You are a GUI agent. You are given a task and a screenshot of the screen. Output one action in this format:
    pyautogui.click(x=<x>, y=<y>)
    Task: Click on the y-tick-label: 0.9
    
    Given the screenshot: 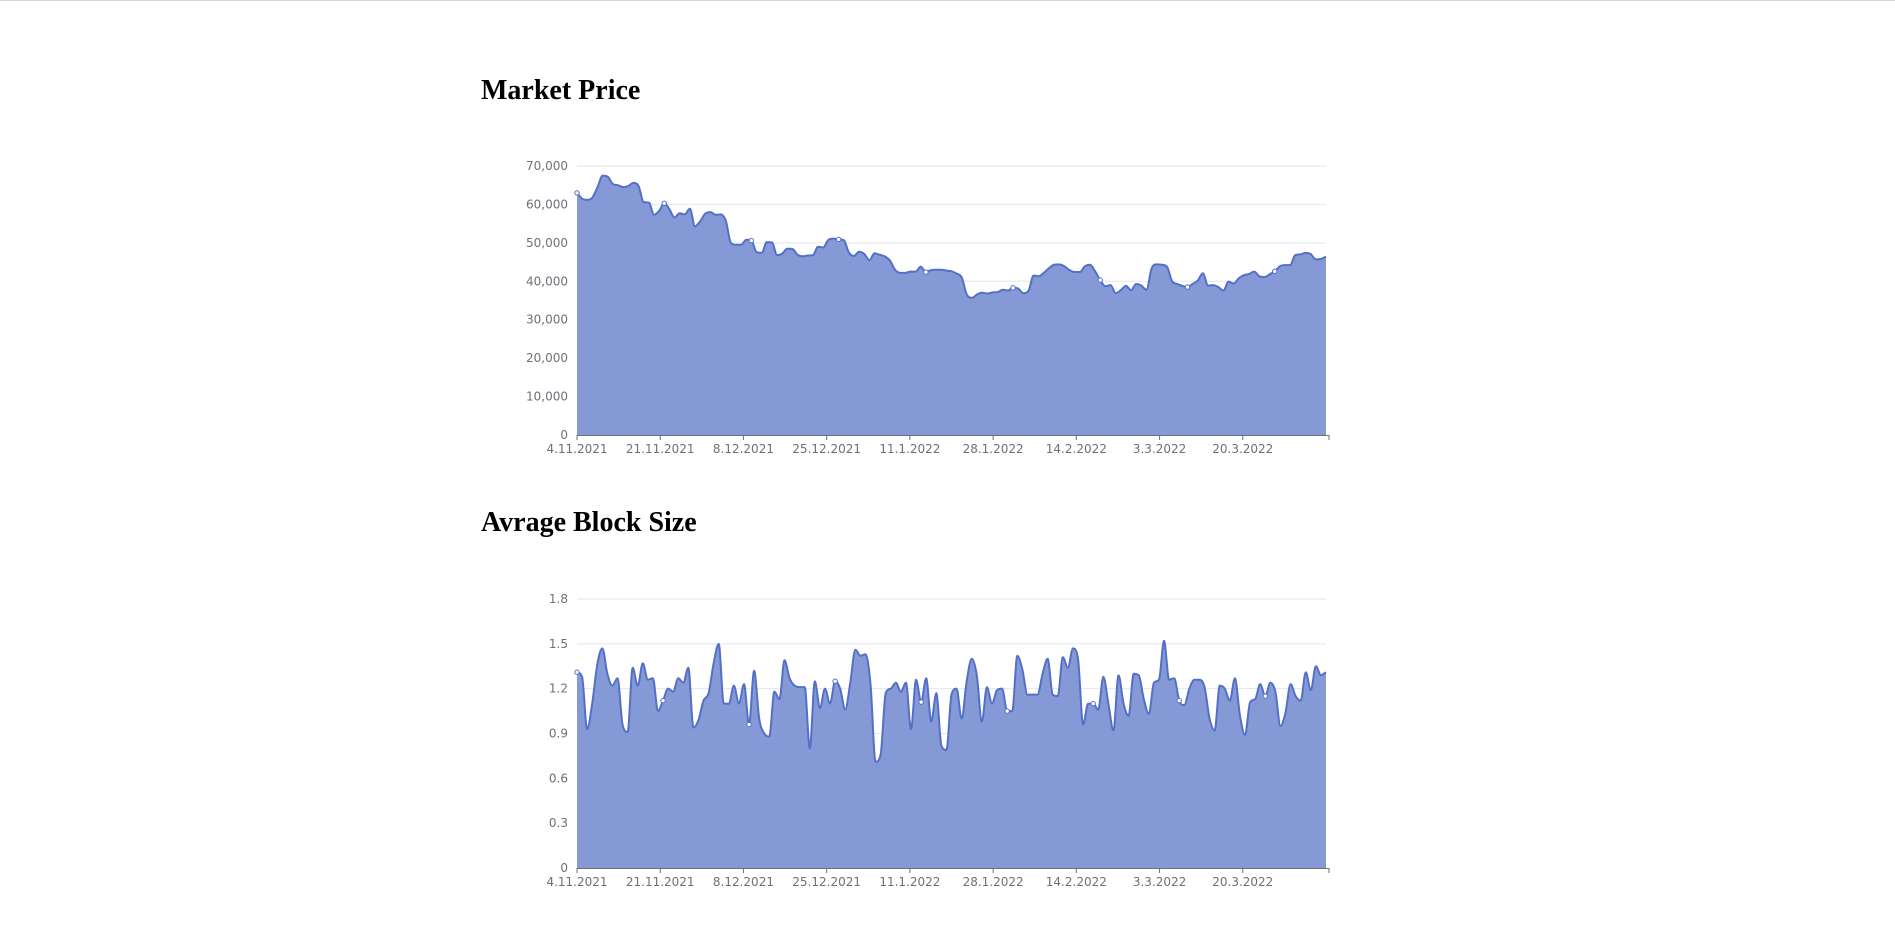 What is the action you would take?
    pyautogui.click(x=558, y=734)
    